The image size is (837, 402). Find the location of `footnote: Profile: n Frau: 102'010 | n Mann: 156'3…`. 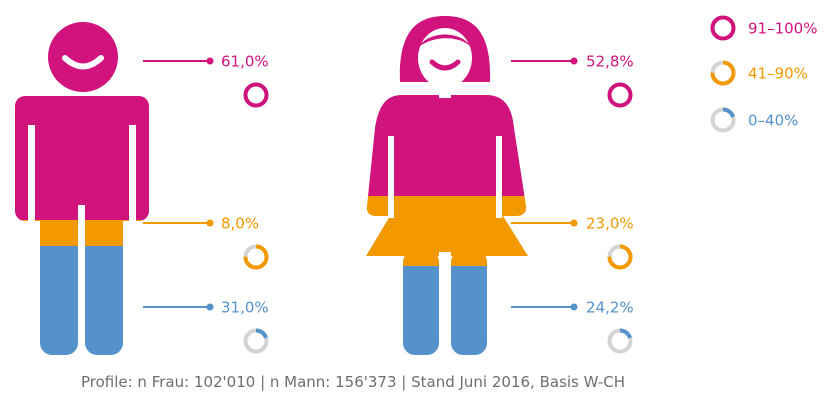

footnote: Profile: n Frau: 102'010 | n Mann: 156'3… is located at coordinates (353, 382).